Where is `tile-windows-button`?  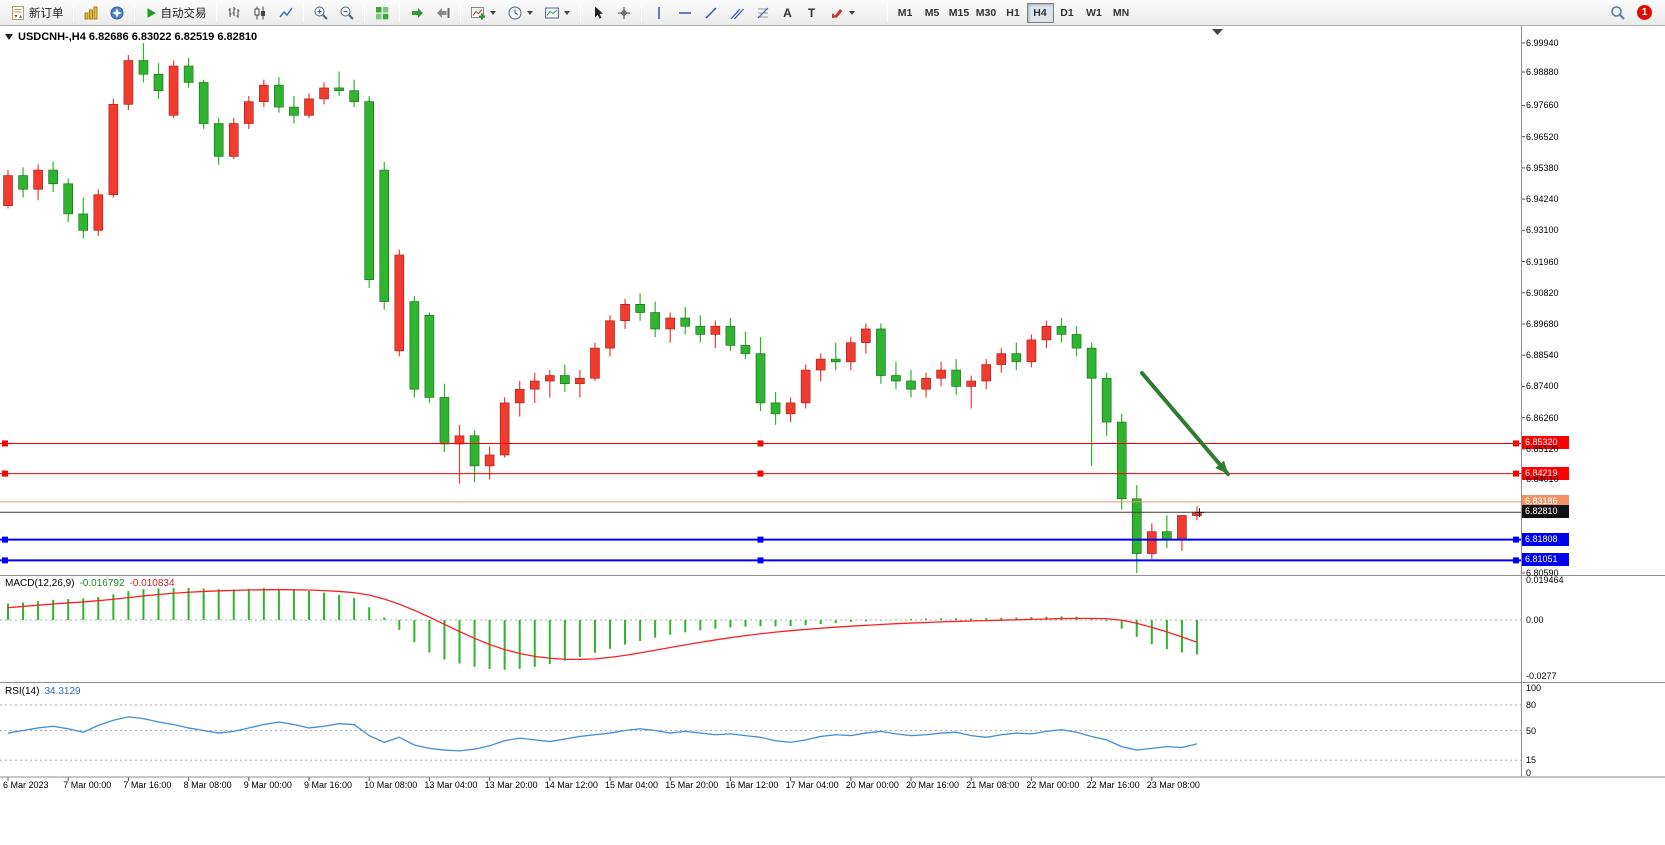 tile-windows-button is located at coordinates (382, 13).